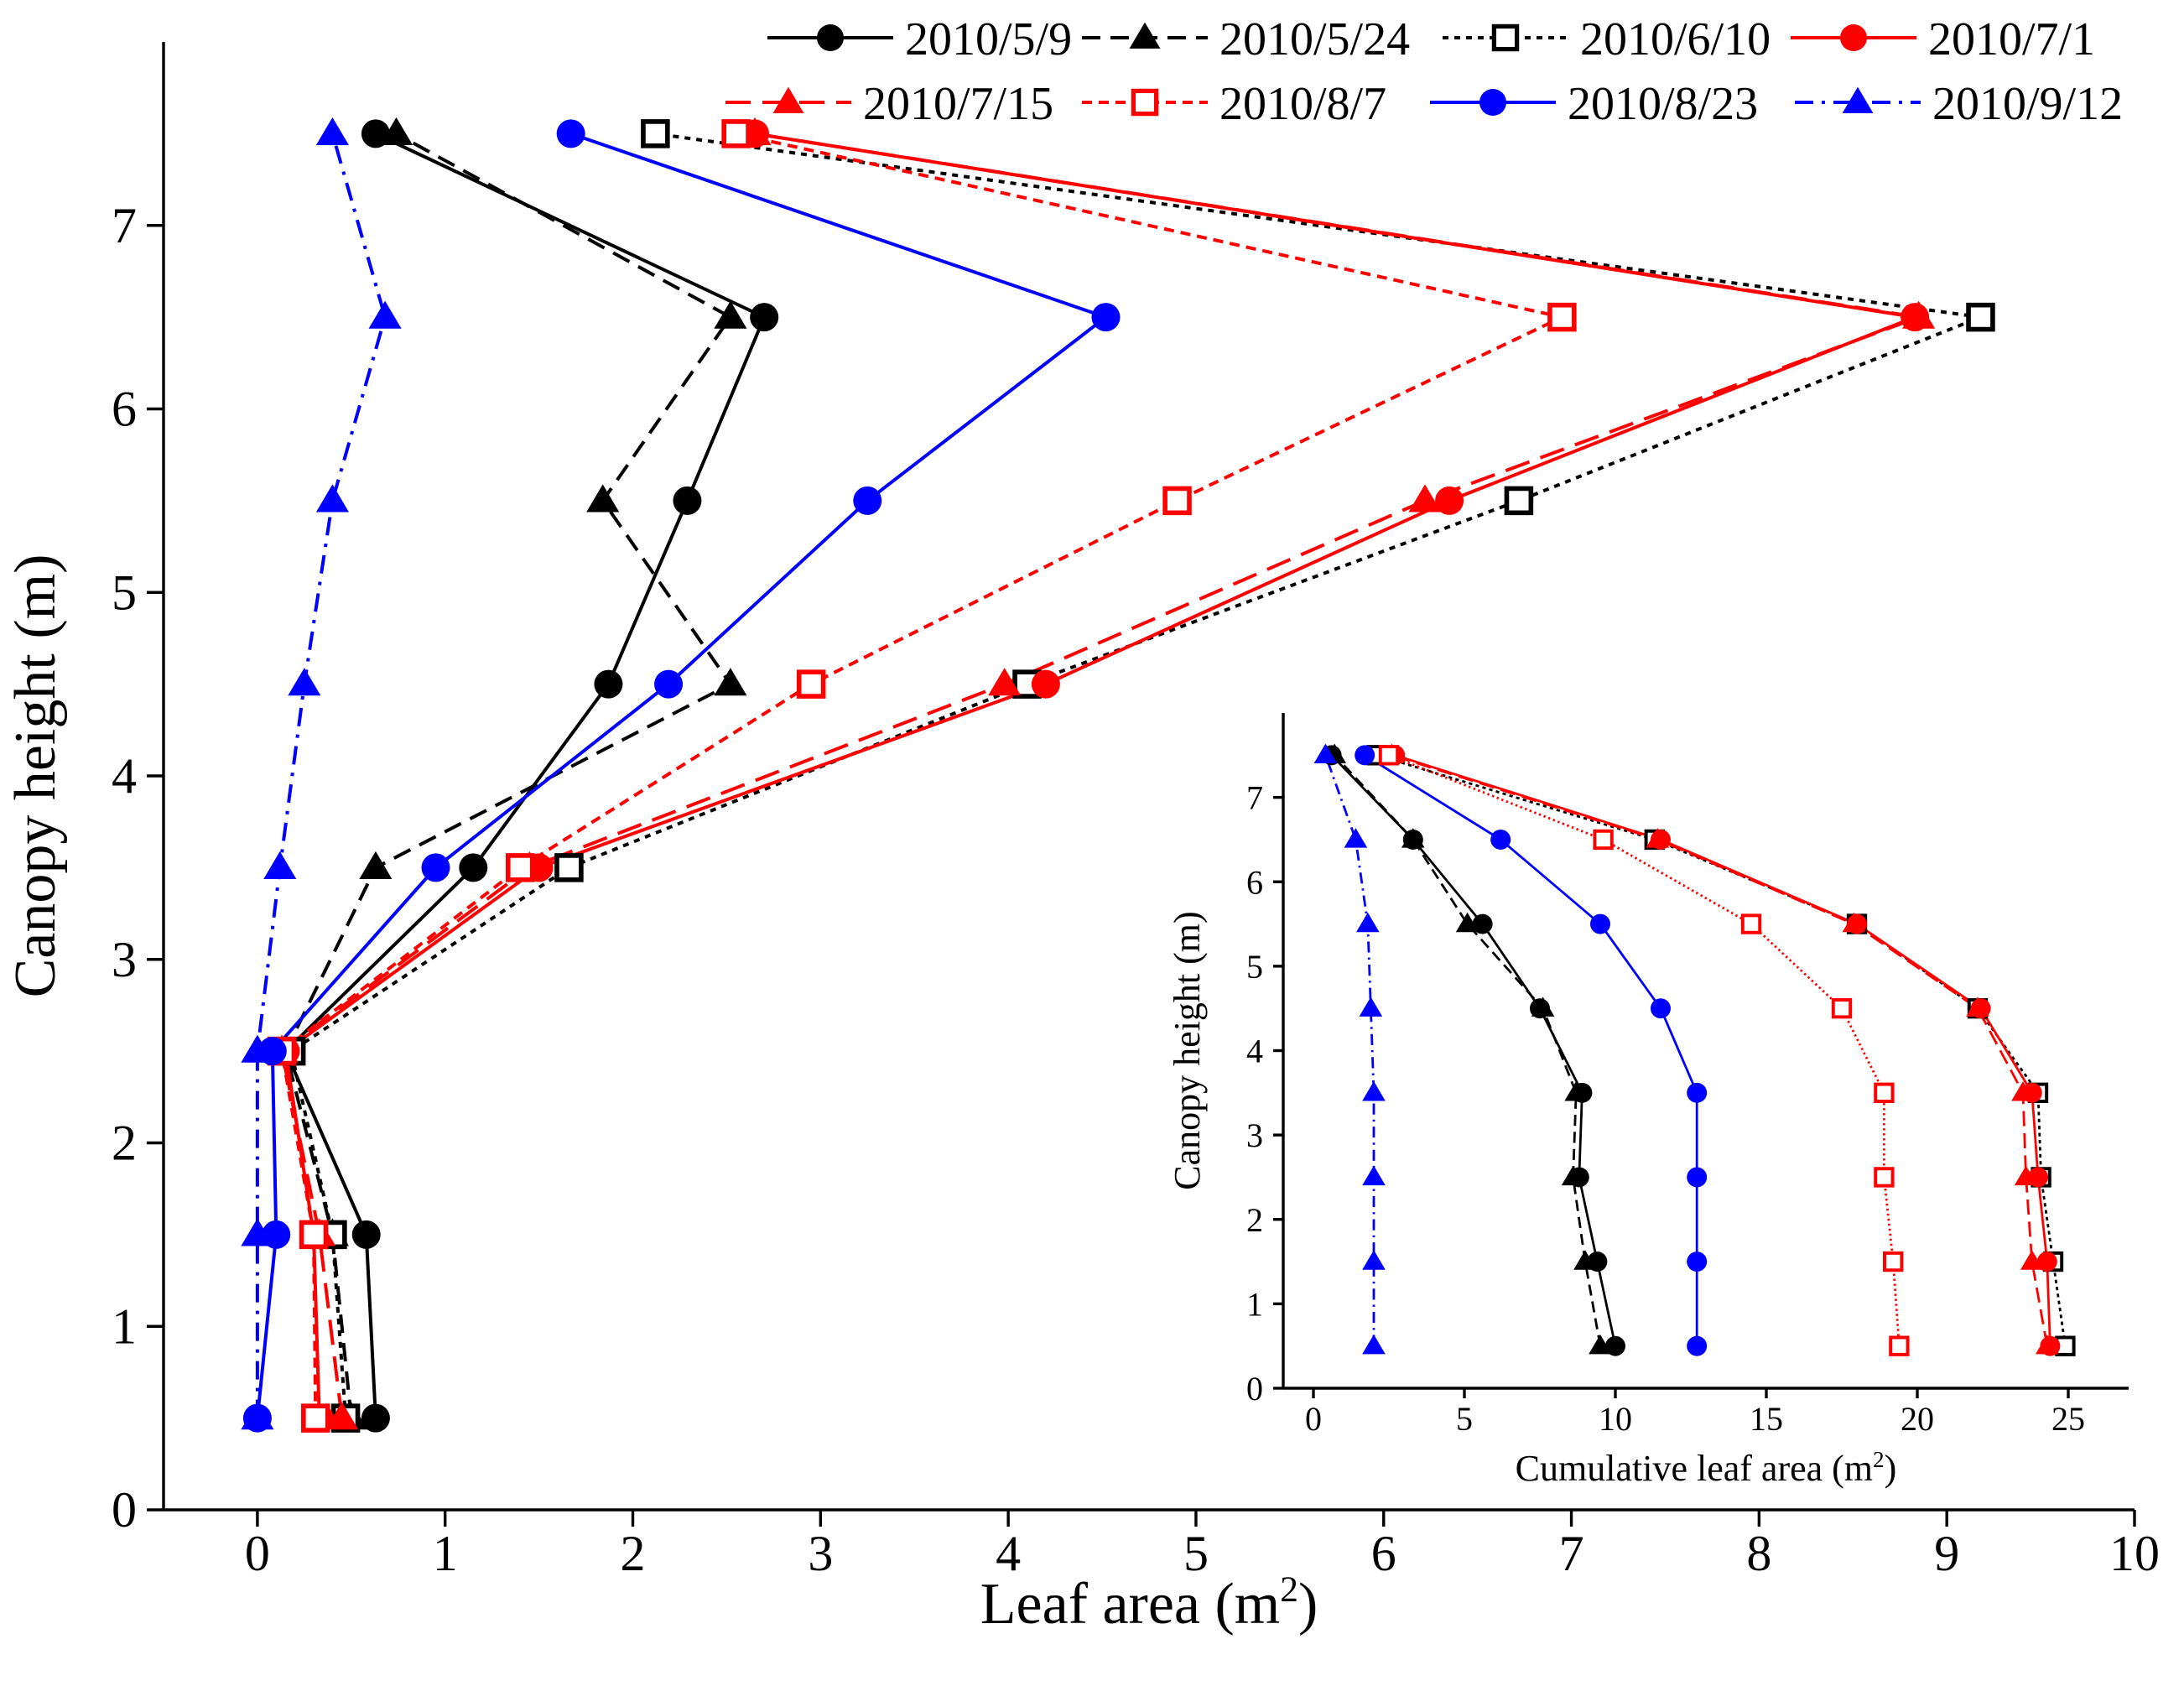 The image size is (2184, 1686). Describe the element at coordinates (1045, 684) in the screenshot. I see `main-series-3-point` at that location.